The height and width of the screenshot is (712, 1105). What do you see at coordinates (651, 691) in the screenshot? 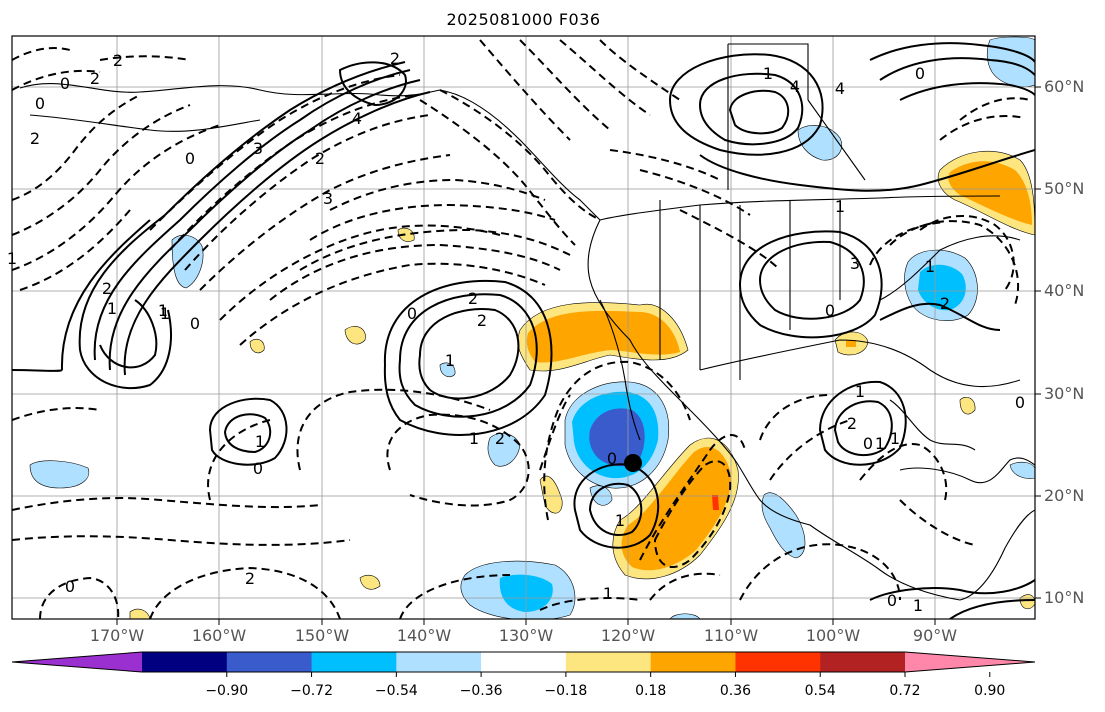
I see `colorbar-tick-label: 0.18` at bounding box center [651, 691].